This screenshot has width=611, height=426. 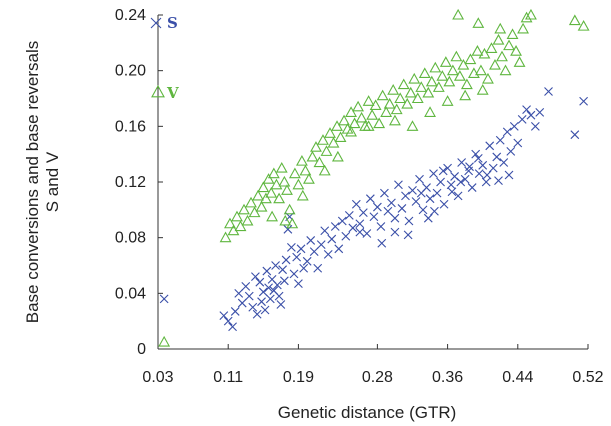 What do you see at coordinates (130, 71) in the screenshot?
I see `y-tick-label: 0.20` at bounding box center [130, 71].